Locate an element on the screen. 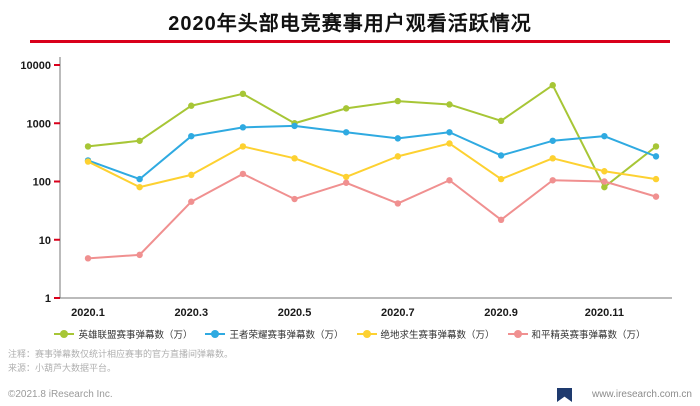 The height and width of the screenshot is (406, 700). svg-text: 10000 is located at coordinates (35, 66).